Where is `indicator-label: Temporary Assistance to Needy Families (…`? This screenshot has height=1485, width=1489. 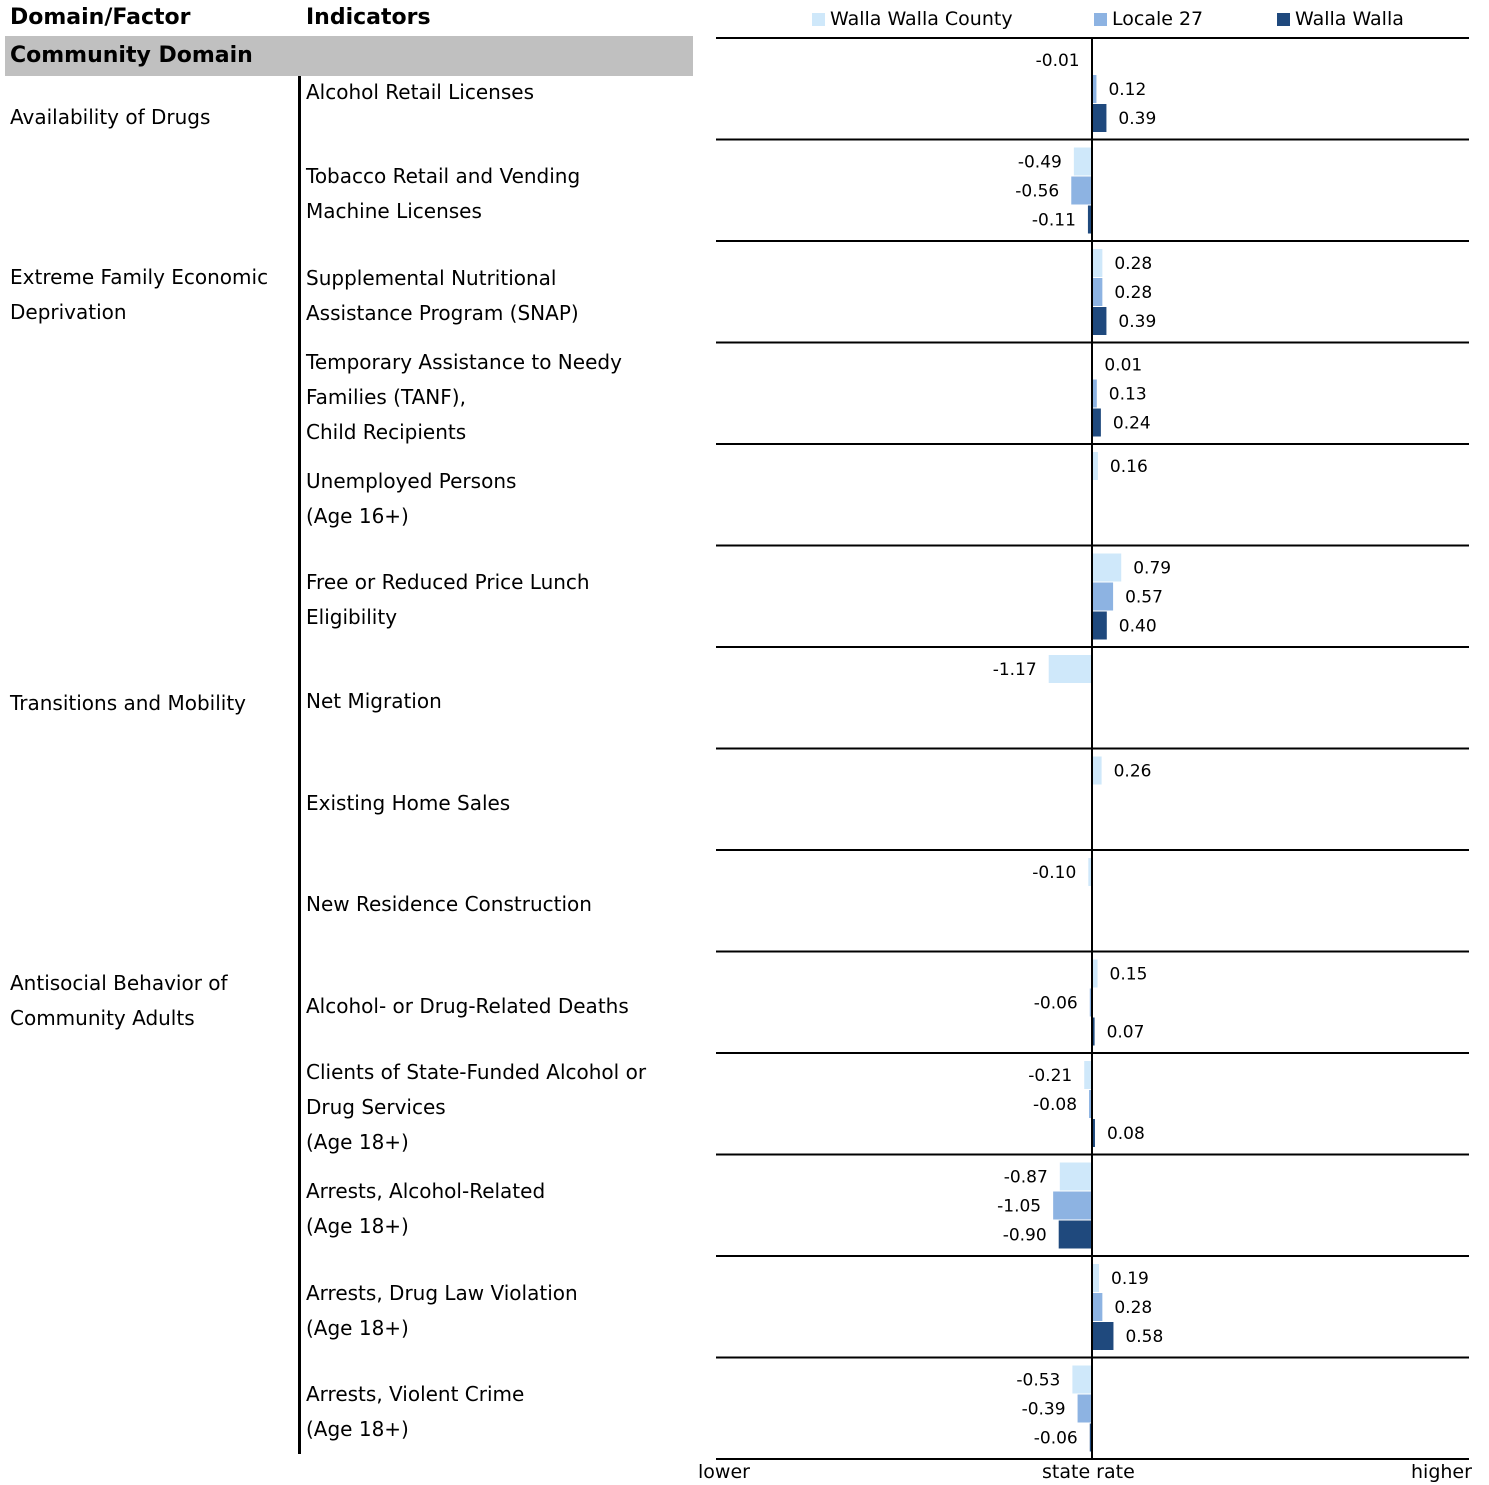
indicator-label: Temporary Assistance to Needy Families (… is located at coordinates (464, 396).